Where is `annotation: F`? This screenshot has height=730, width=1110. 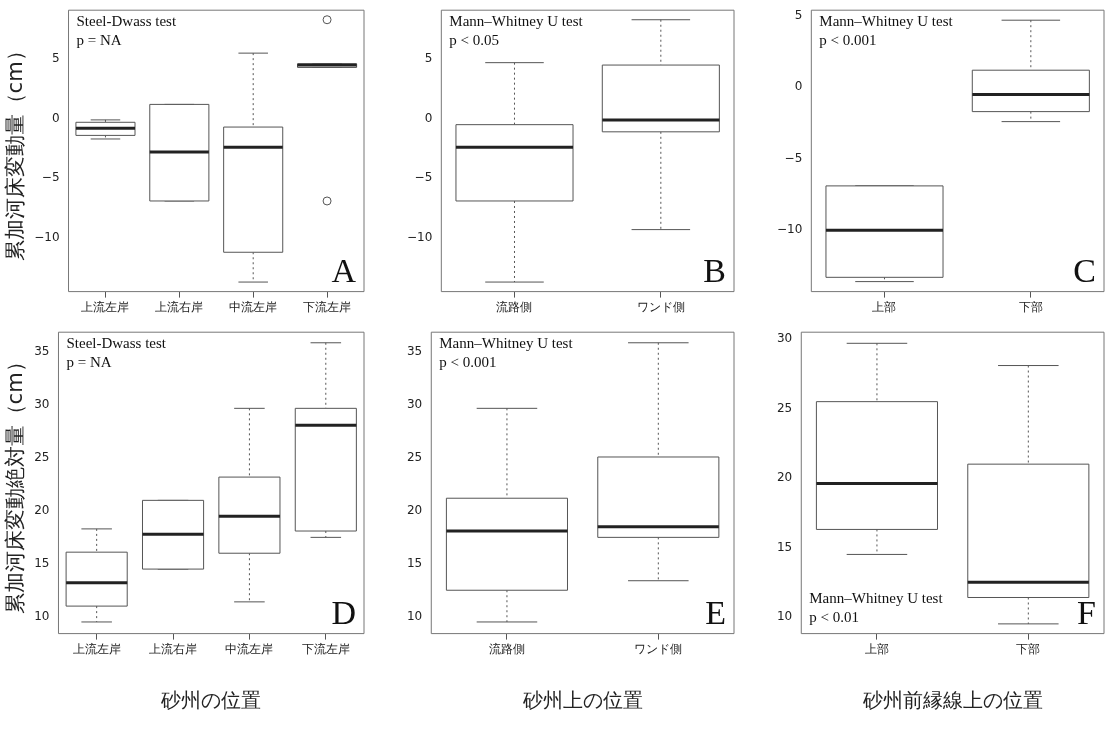
annotation: F is located at coordinates (1086, 612).